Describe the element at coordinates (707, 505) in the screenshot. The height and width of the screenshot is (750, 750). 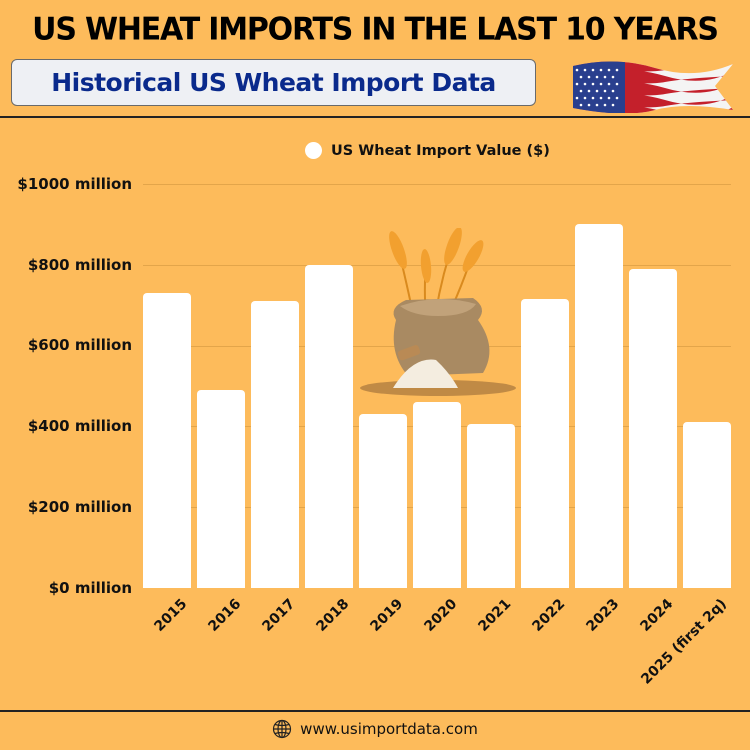
I see `bar-2025` at that location.